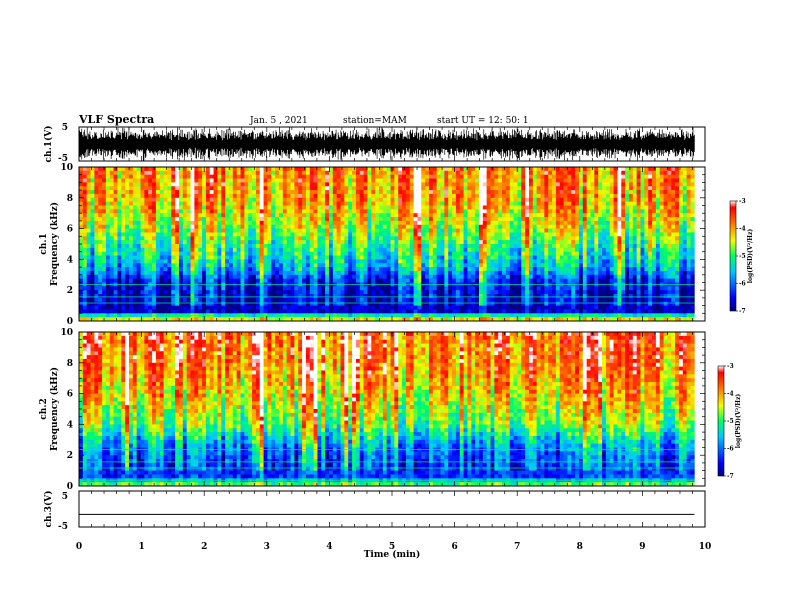 This screenshot has width=792, height=612. I want to click on panel-waveform-ch3: 5 -5 ch.3(V), so click(374, 511).